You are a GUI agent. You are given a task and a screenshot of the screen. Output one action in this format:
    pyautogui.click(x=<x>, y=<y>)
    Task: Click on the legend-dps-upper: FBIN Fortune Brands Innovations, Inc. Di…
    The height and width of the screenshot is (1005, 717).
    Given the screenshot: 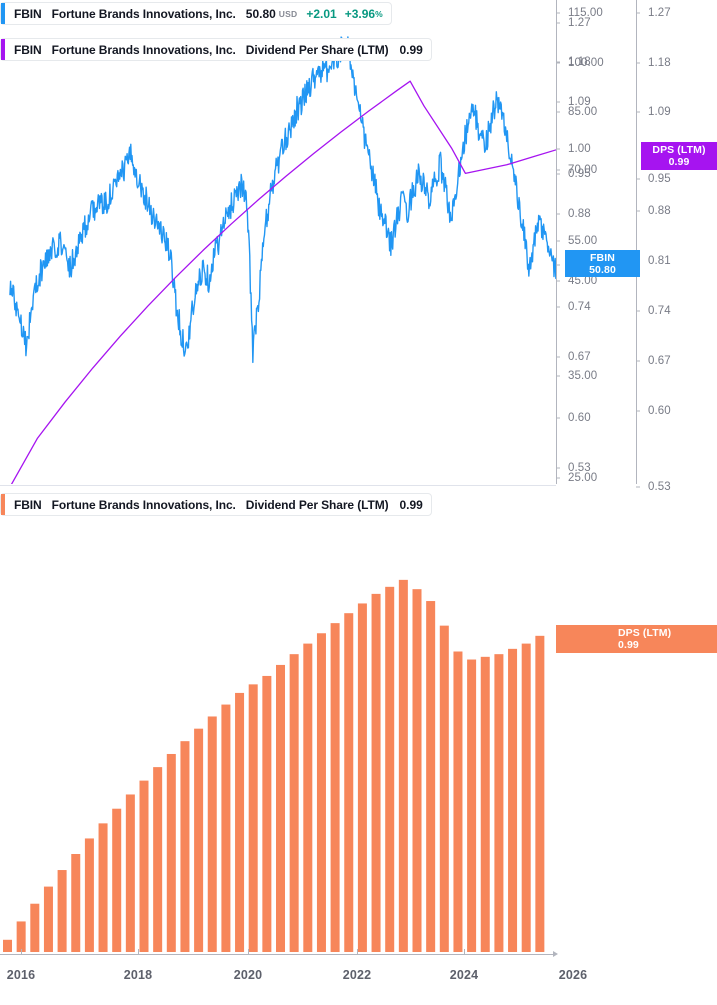 What is the action you would take?
    pyautogui.click(x=216, y=49)
    